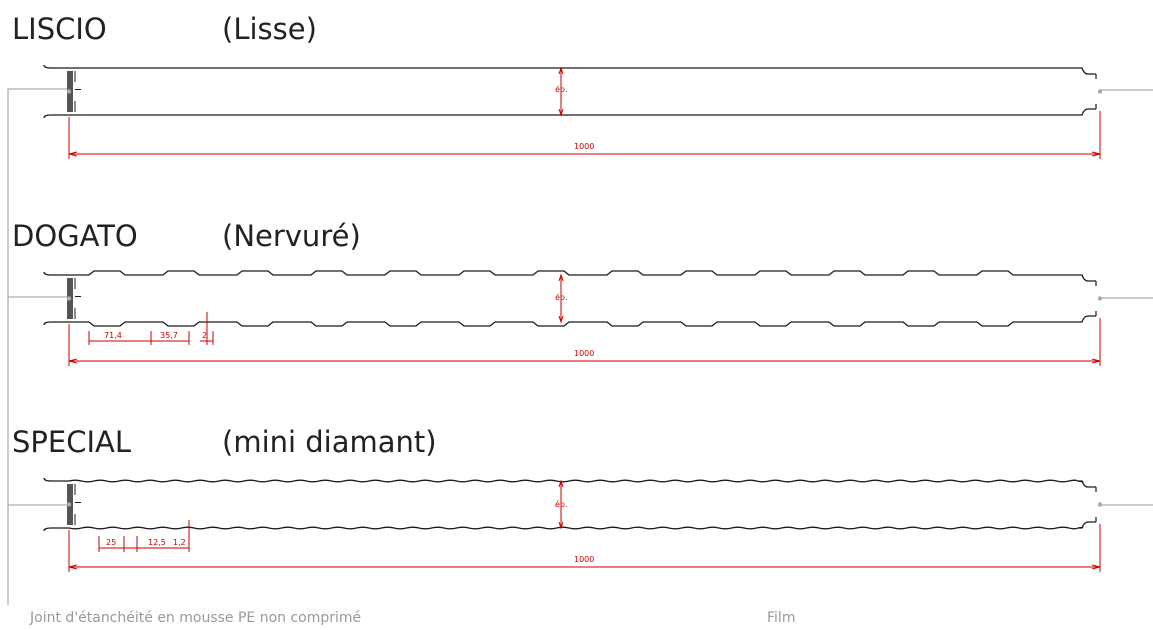 The height and width of the screenshot is (630, 1153). I want to click on diamond-depth-label: 1,2, so click(179, 542).